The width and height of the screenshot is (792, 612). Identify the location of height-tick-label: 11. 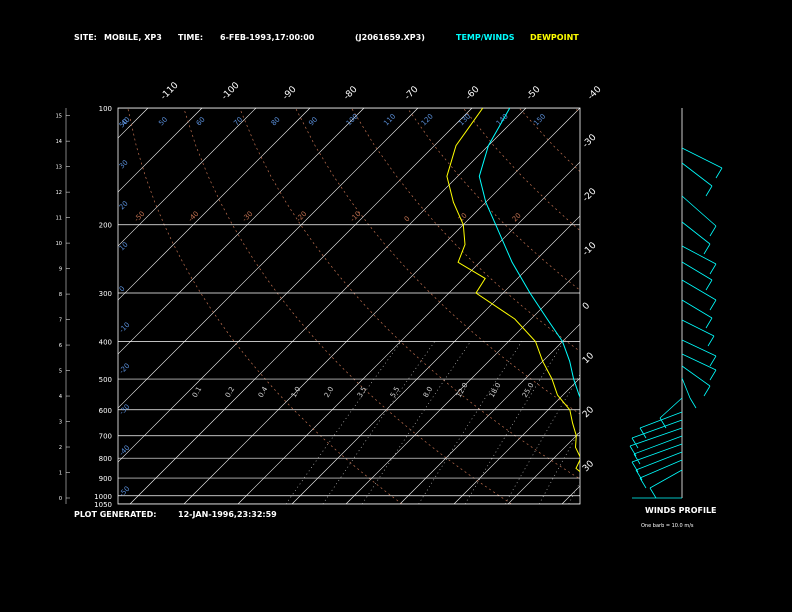
(59, 219).